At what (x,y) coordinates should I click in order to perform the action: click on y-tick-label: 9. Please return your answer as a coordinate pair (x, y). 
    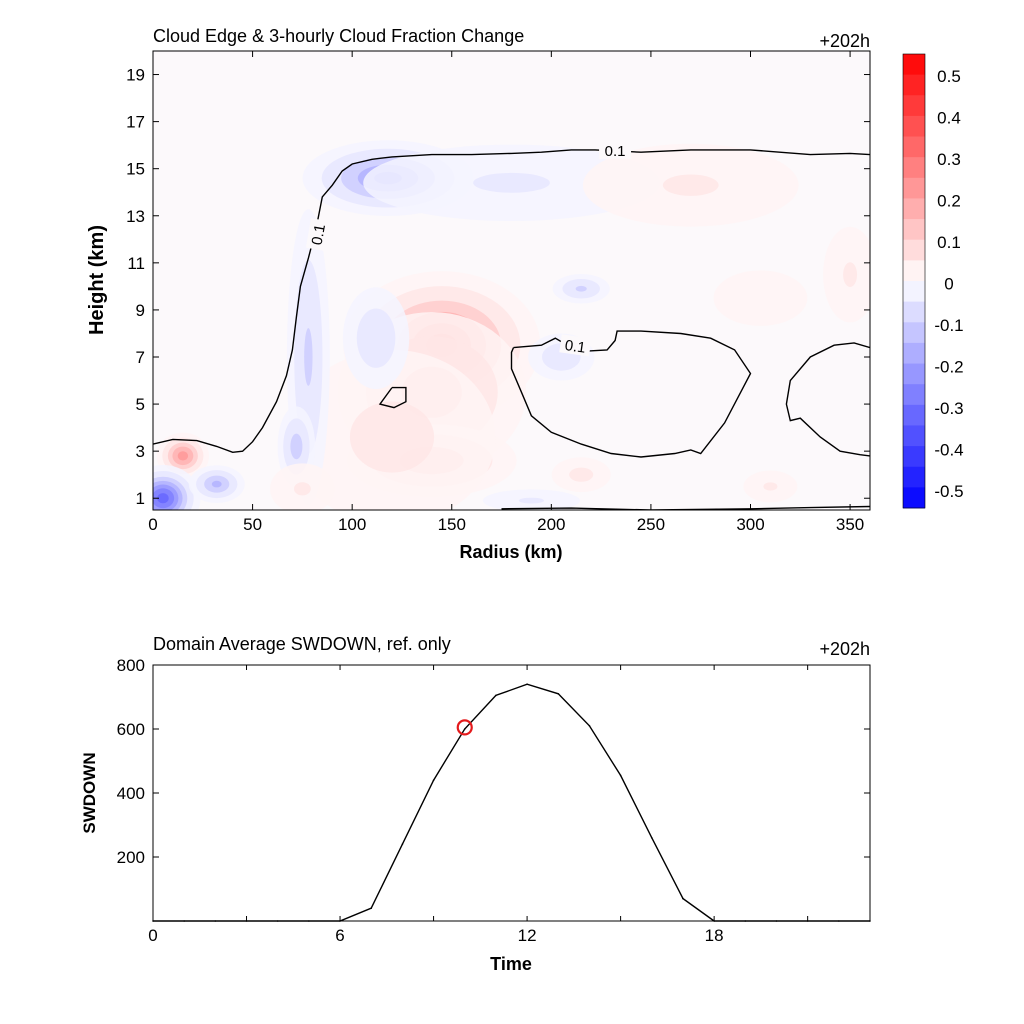
    Looking at the image, I should click on (140, 310).